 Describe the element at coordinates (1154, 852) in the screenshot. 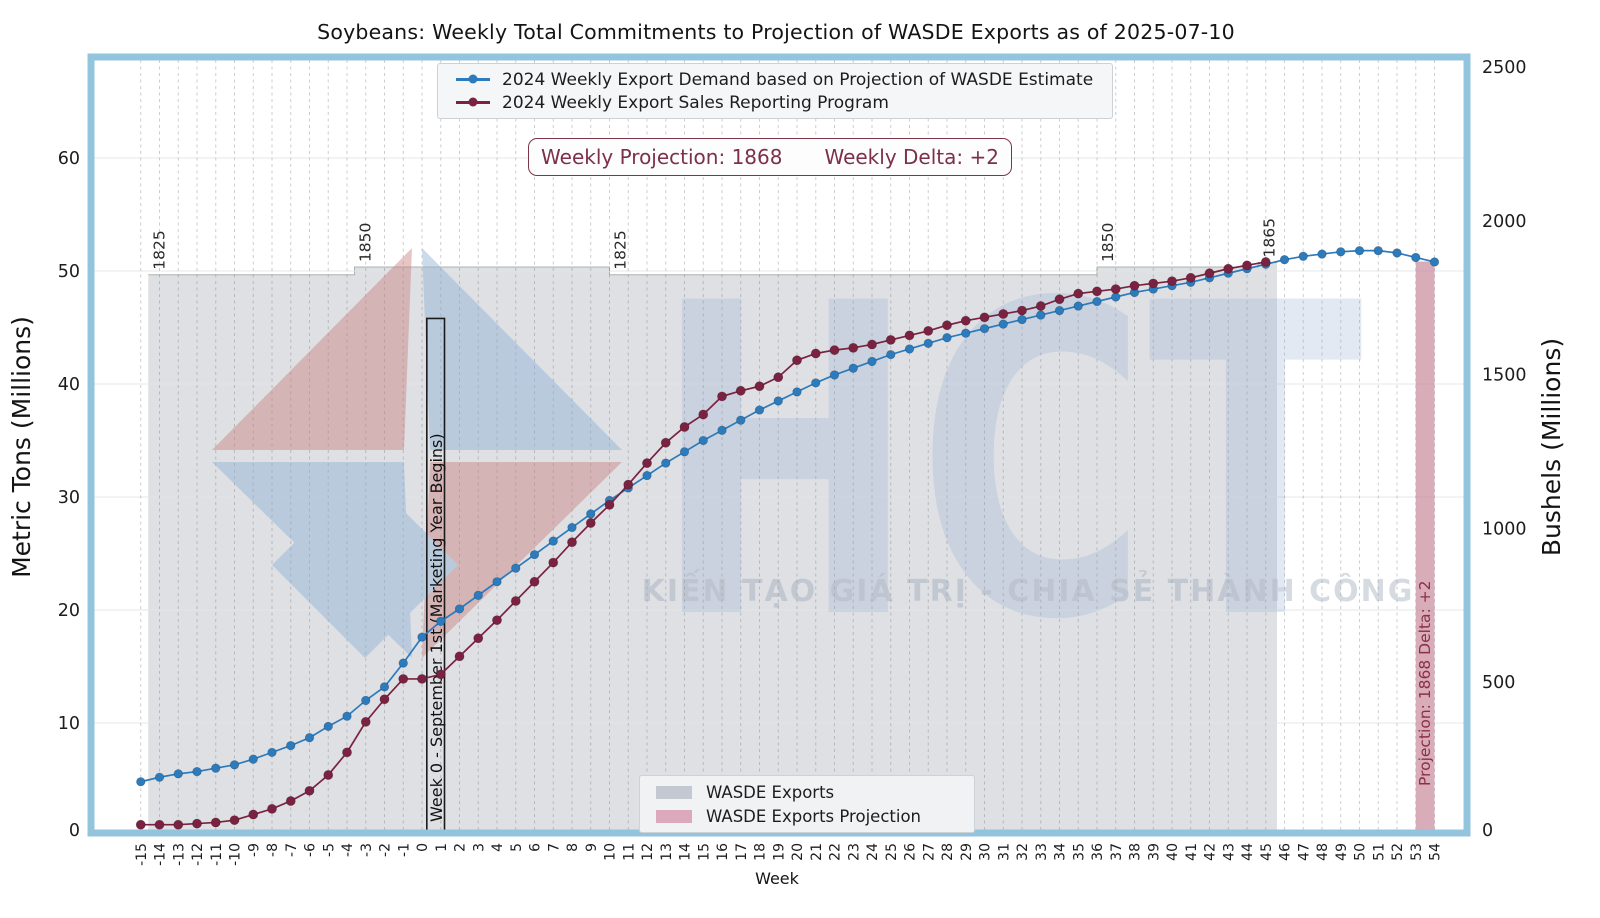

I see `x-tick-label: 39` at that location.